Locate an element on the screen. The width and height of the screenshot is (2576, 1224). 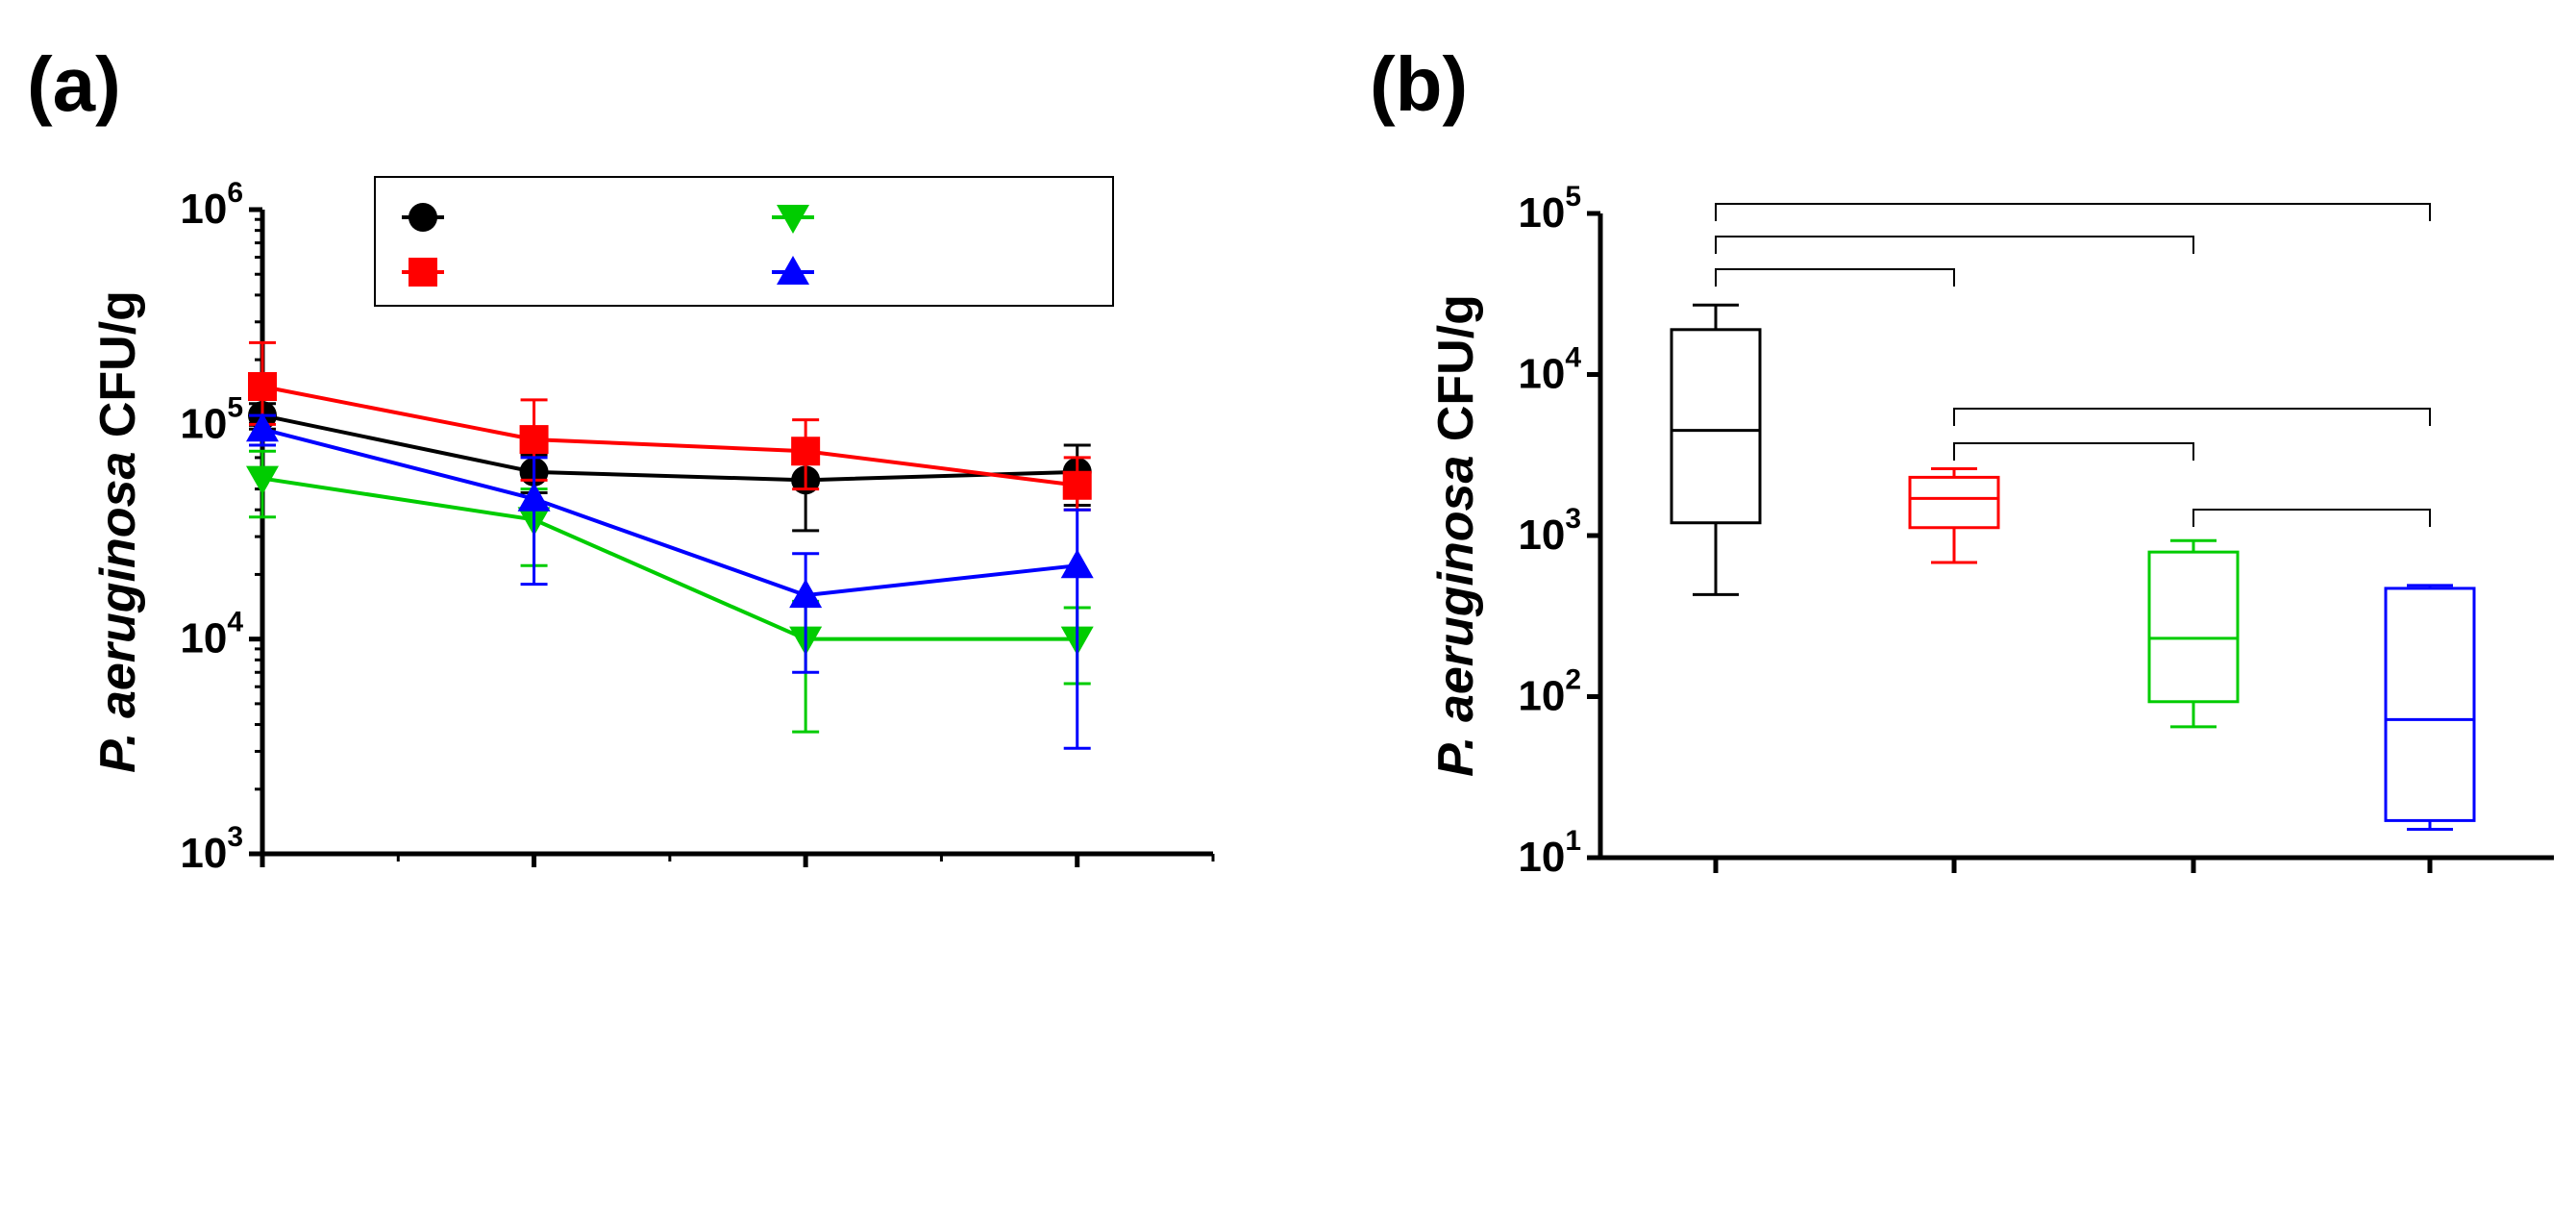
box-ecn-s100-rfp is located at coordinates (1954, 515).